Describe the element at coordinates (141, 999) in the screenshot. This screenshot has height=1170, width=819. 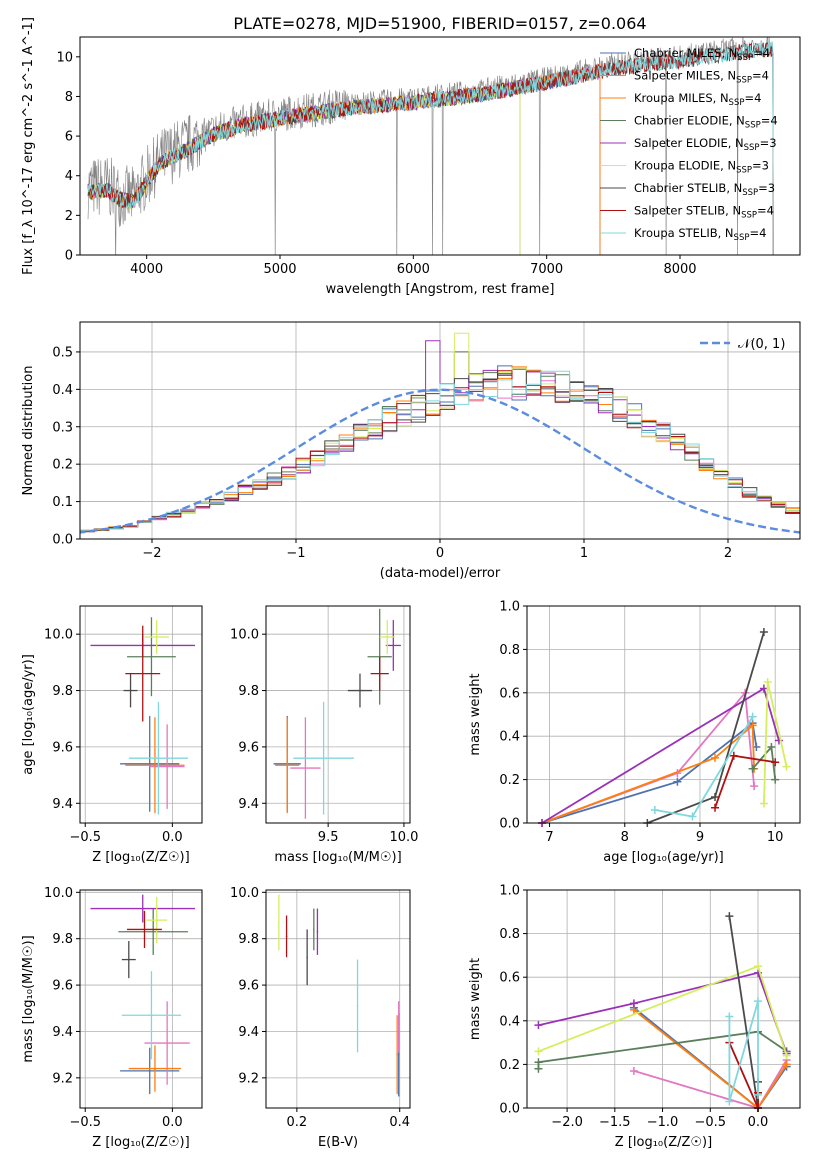
I see `axes-mass_vs_Z` at that location.